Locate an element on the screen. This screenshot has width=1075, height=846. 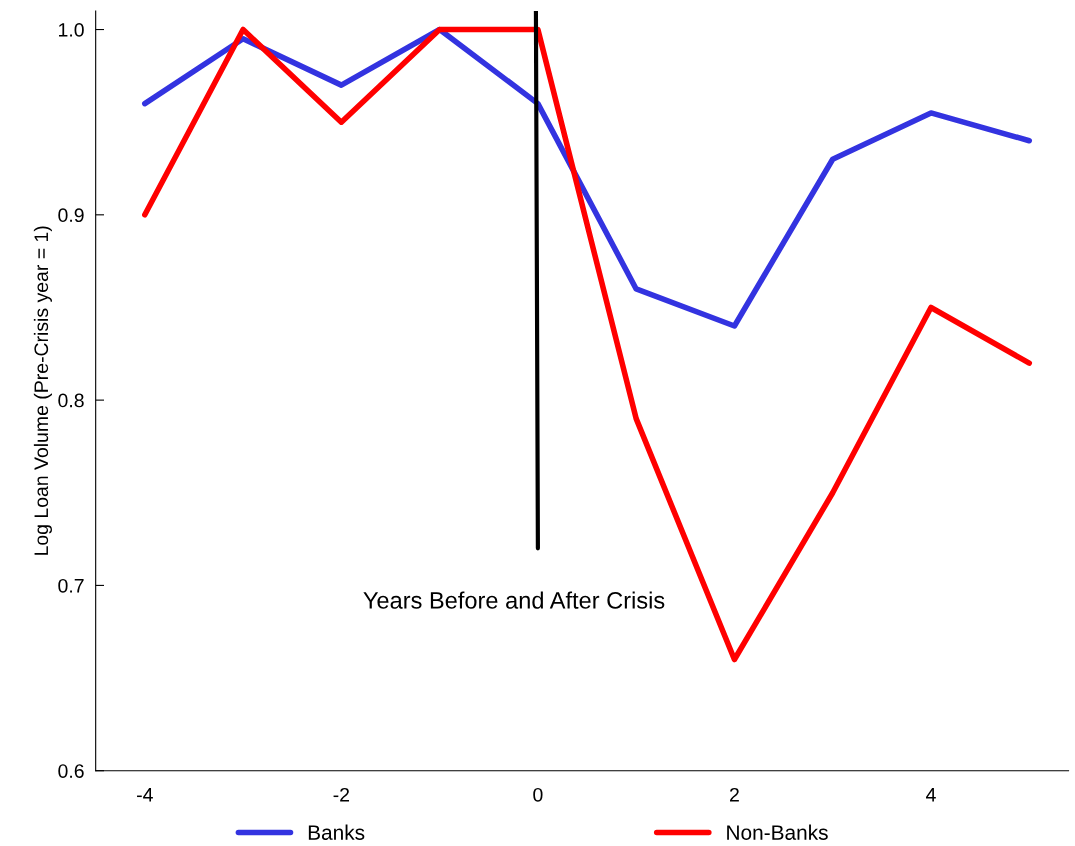
y-tick-label: 0.9 is located at coordinates (71, 215).